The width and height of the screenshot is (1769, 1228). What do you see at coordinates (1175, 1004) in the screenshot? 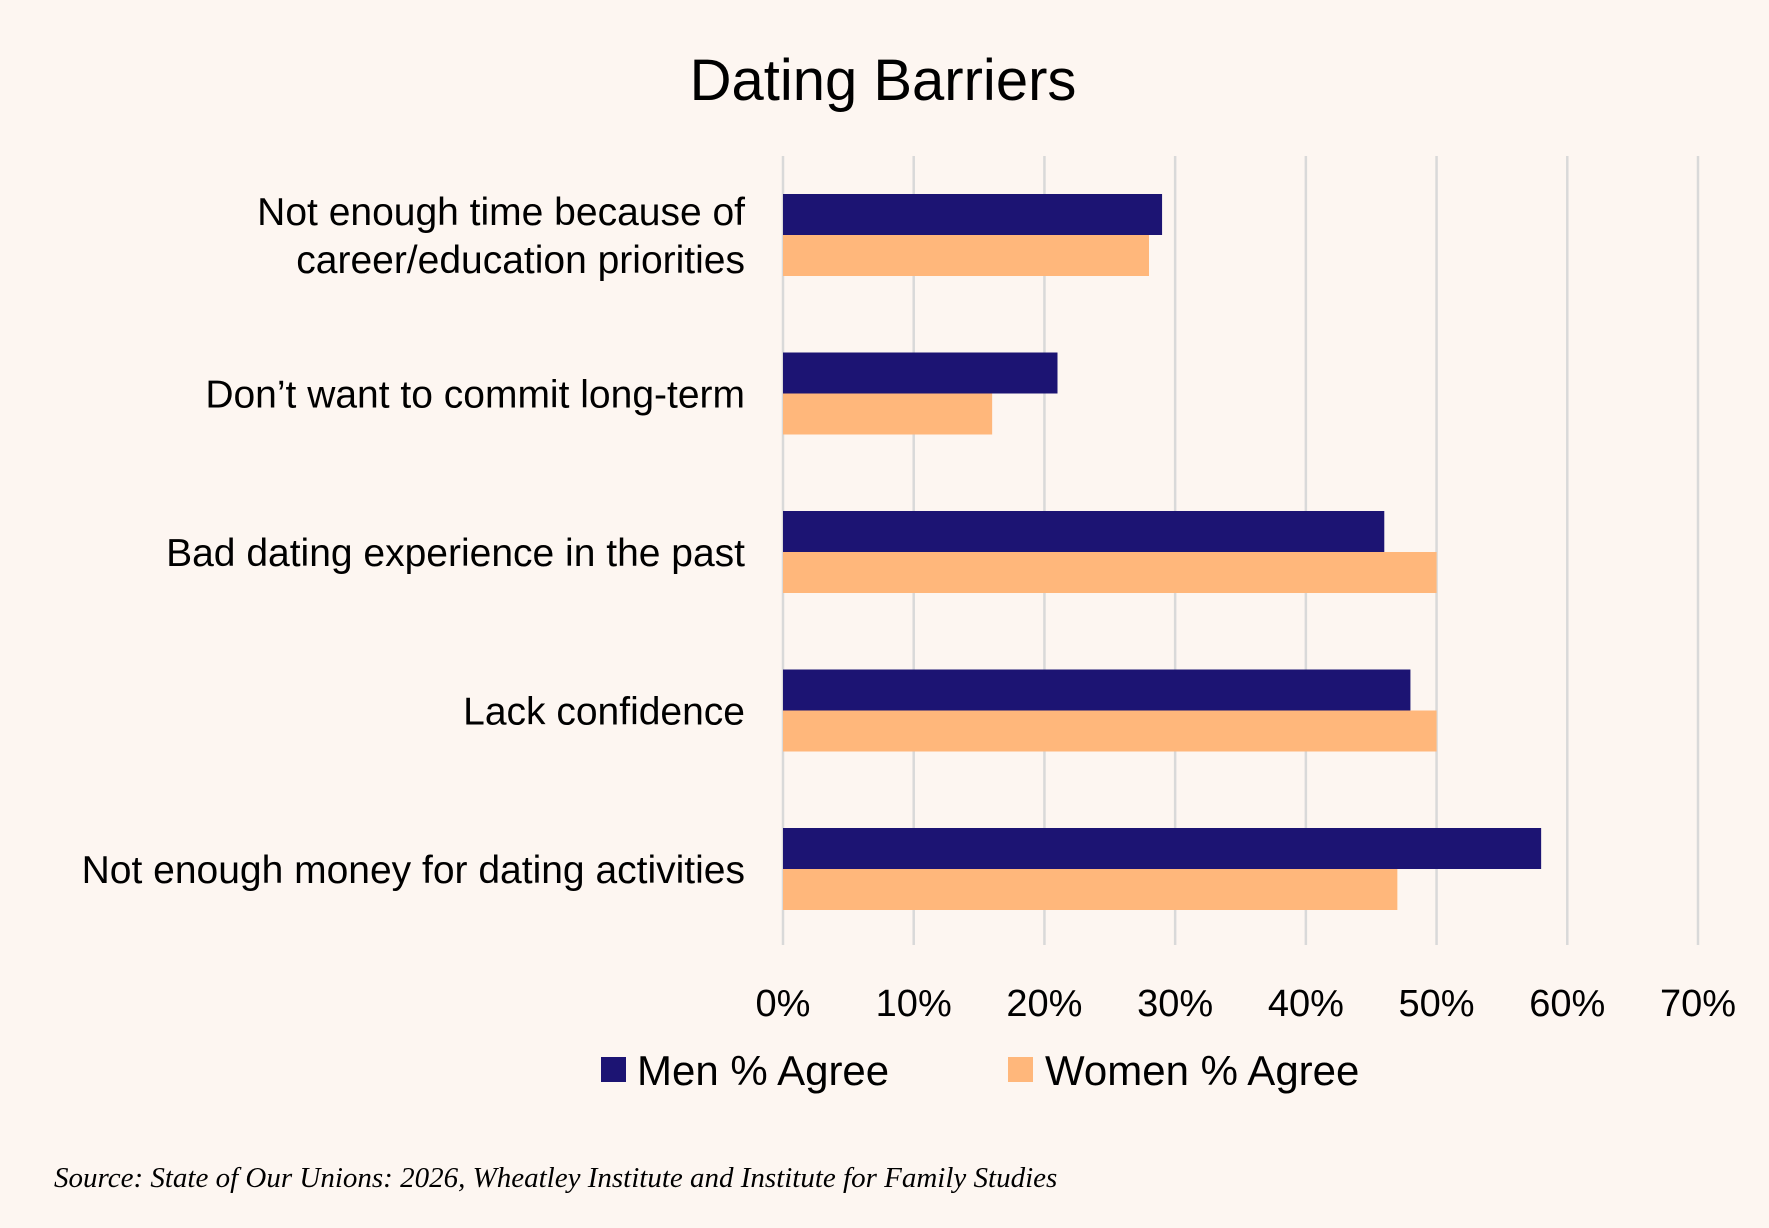
I see `x-tick-label: 30%` at bounding box center [1175, 1004].